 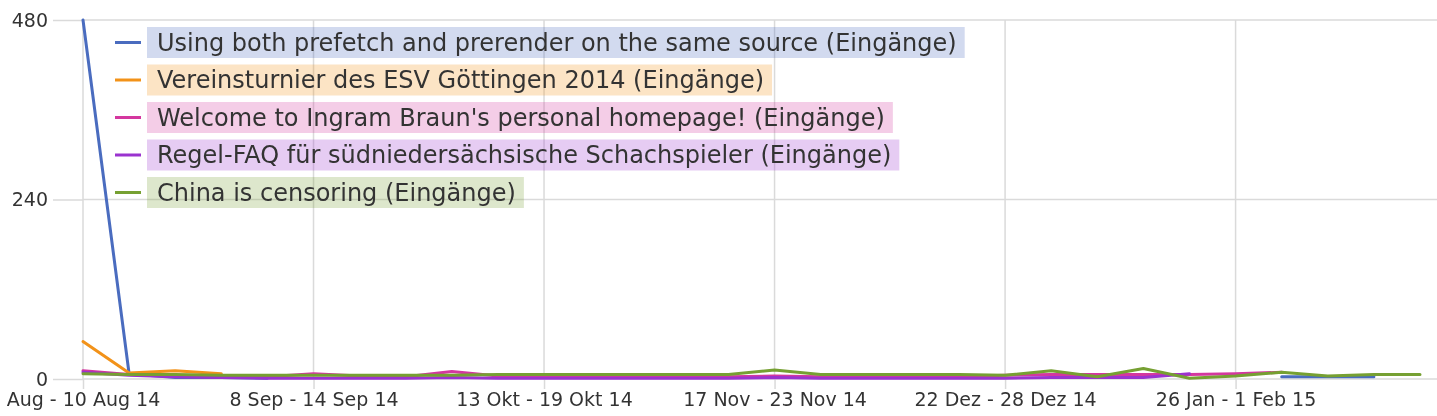 I want to click on x-tick-label: Aug - 10 Aug 14, so click(x=83, y=399).